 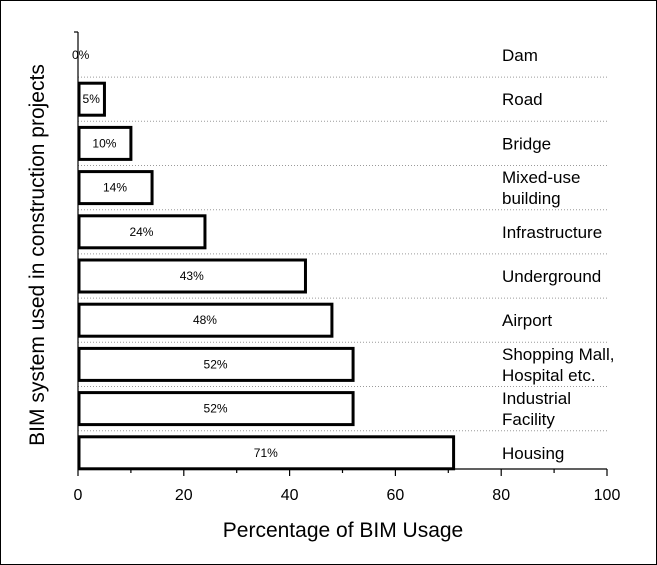 I want to click on category-label: Housing, so click(x=533, y=453).